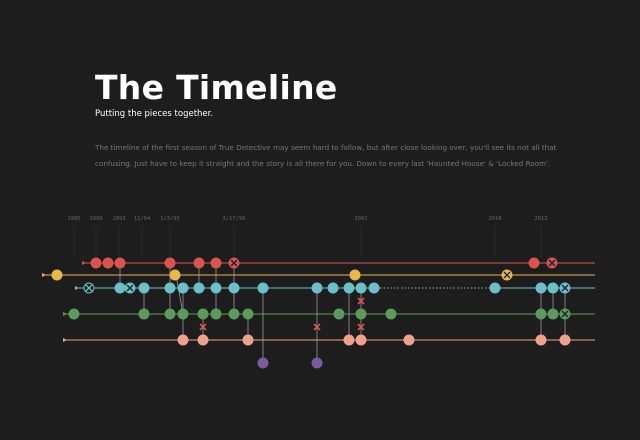 Image resolution: width=640 pixels, height=440 pixels. I want to click on connector, so click(179, 294).